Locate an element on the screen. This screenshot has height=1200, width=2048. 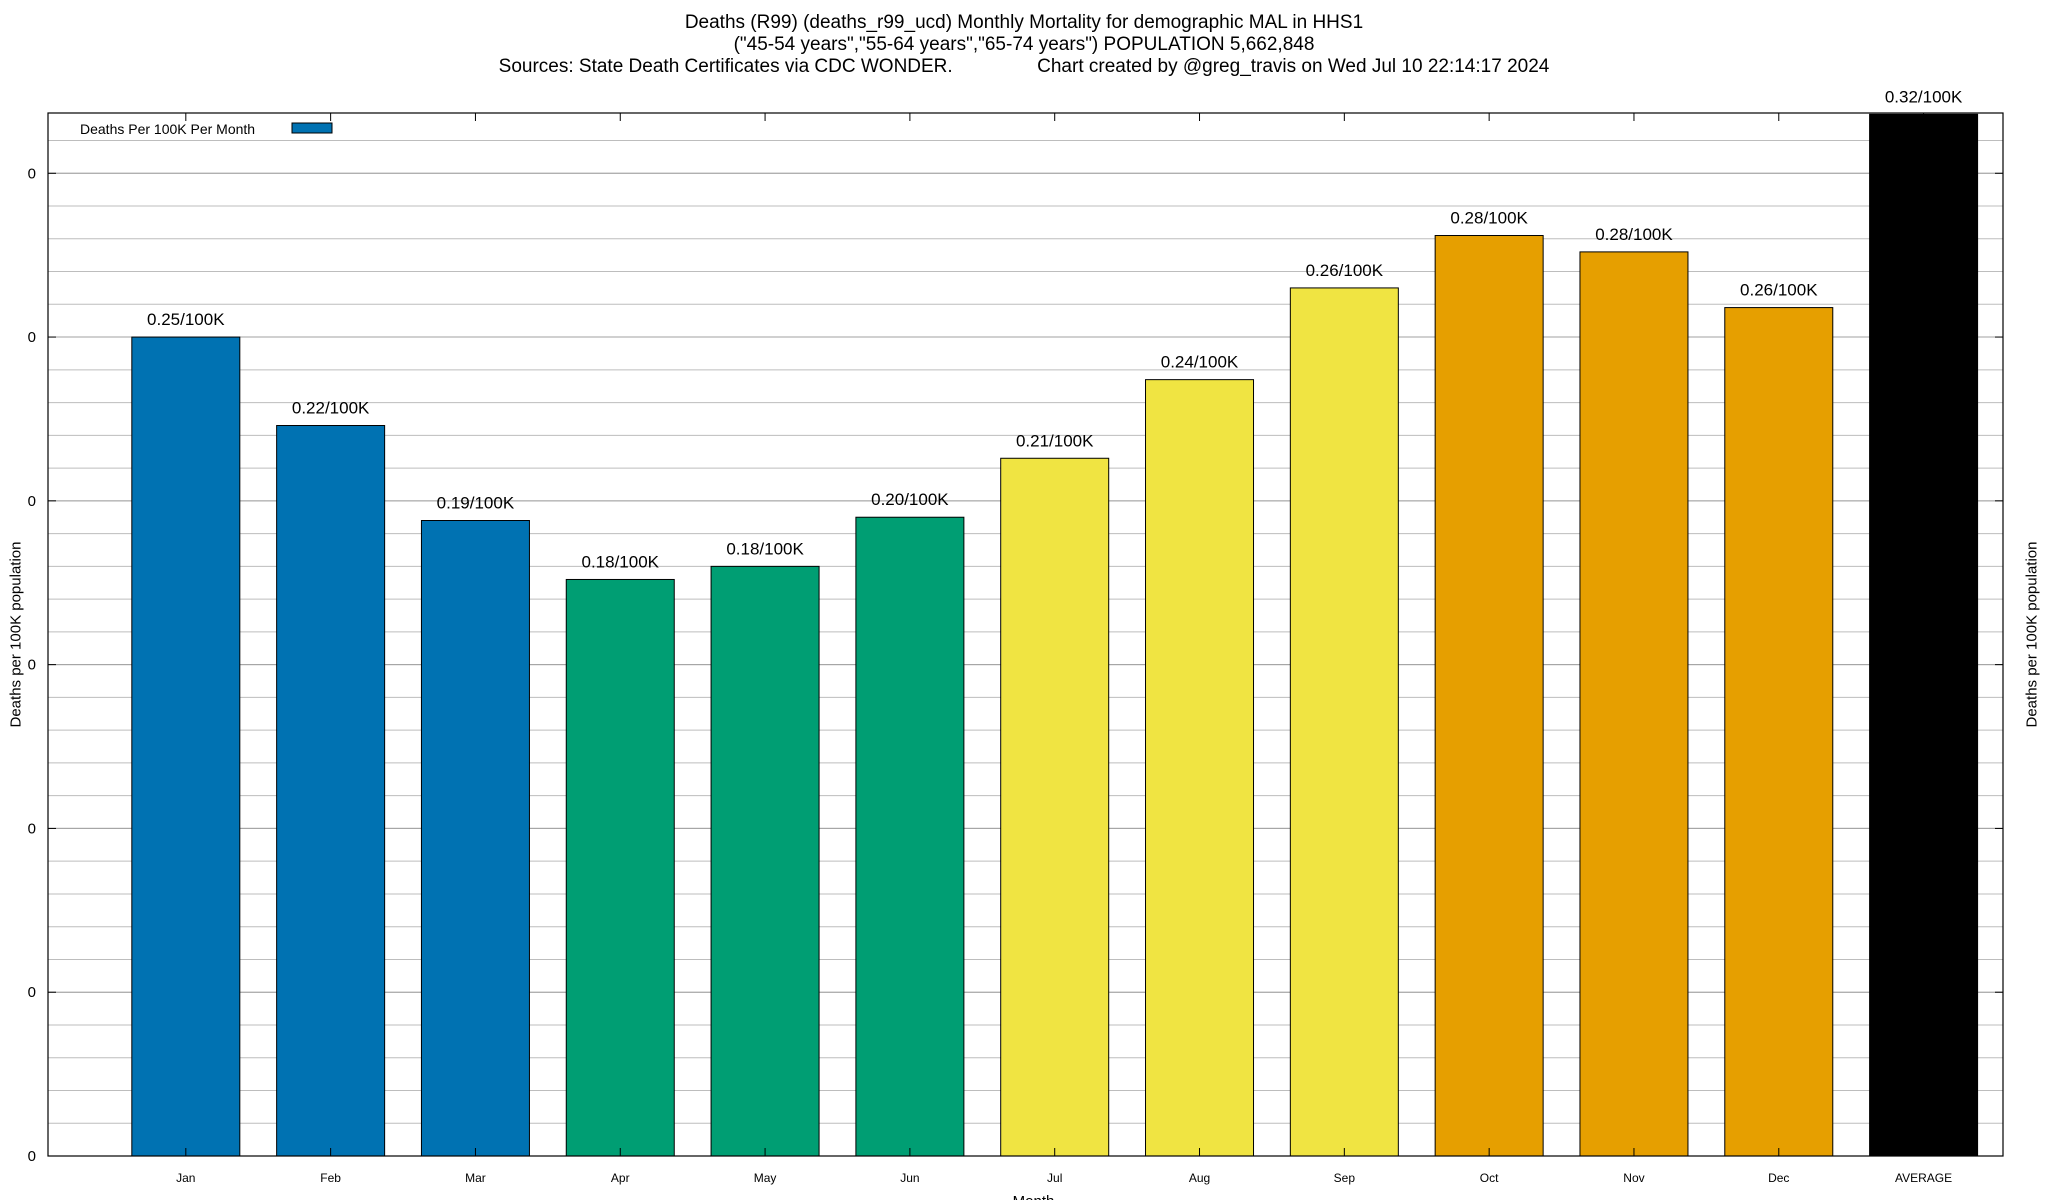
x-tick-label: May is located at coordinates (765, 1178).